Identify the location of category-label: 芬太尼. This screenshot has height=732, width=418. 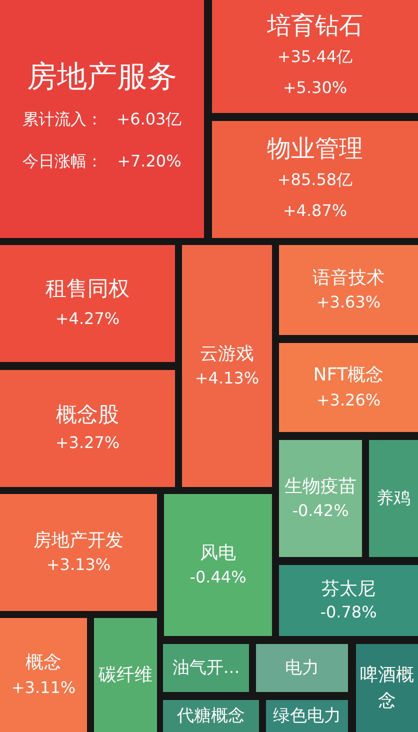
(349, 589).